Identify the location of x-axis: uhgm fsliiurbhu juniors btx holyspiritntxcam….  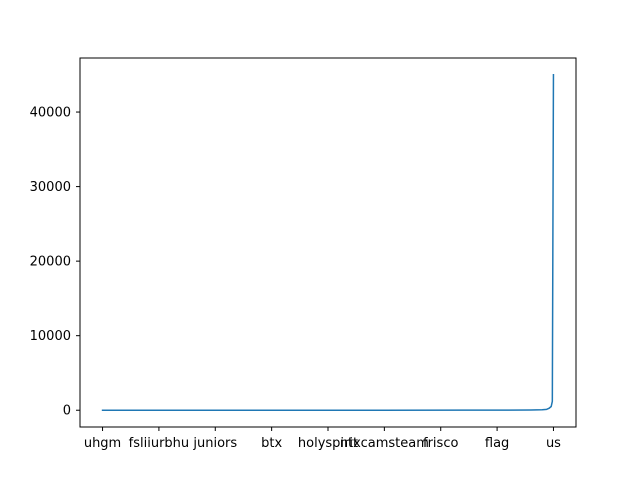
(322, 439).